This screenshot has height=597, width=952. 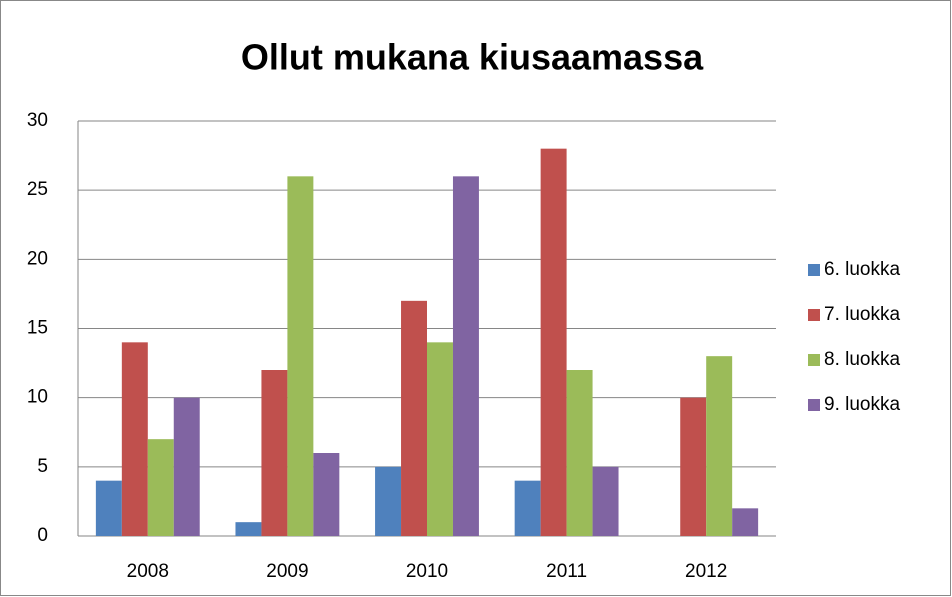 I want to click on chart-title: Ollut mukana kiusaamassa, so click(x=472, y=57).